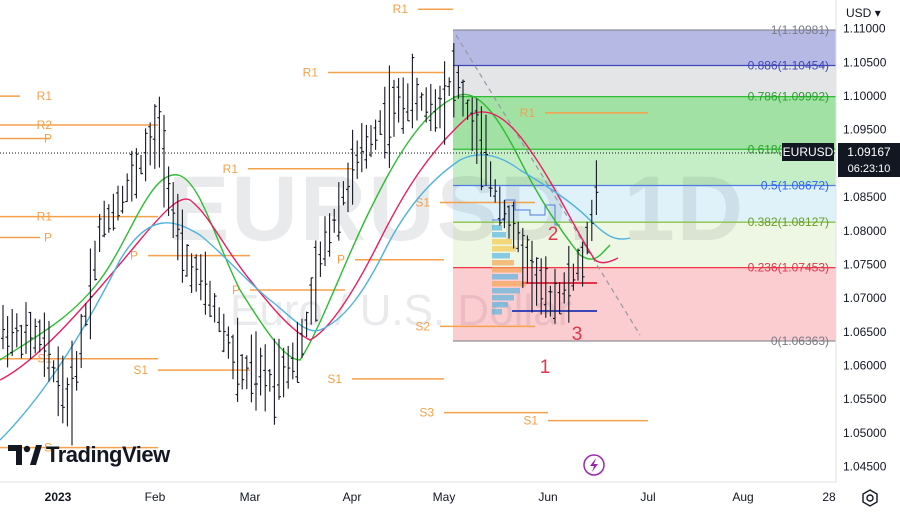 This screenshot has width=900, height=515. Describe the element at coordinates (108, 454) in the screenshot. I see `tradingview-logo-text: TradingView` at that location.